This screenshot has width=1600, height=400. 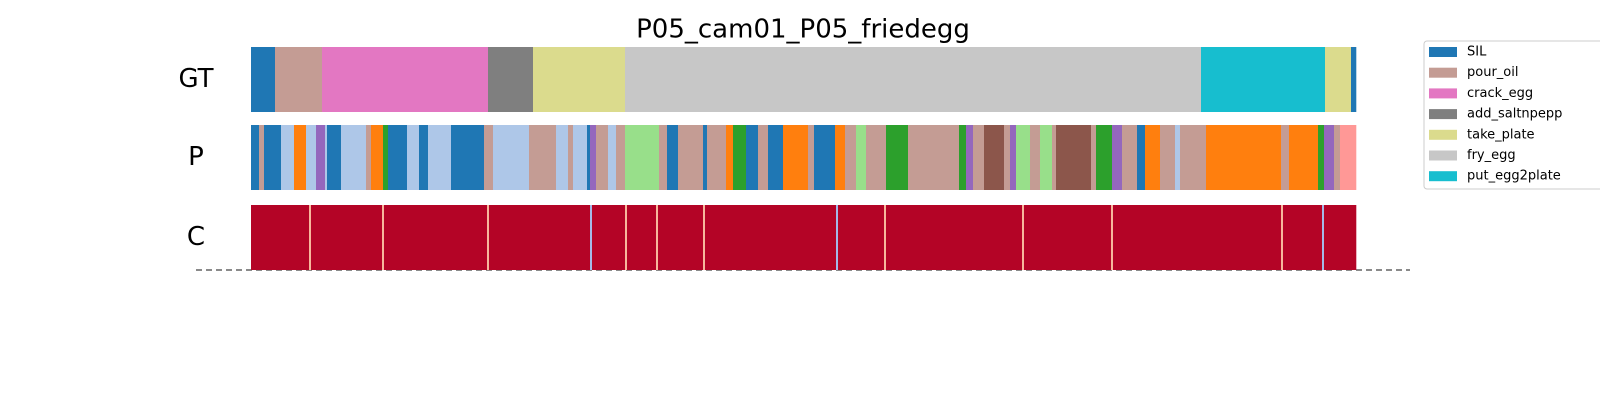 What do you see at coordinates (1514, 176) in the screenshot?
I see `legend-label: put_egg2plate` at bounding box center [1514, 176].